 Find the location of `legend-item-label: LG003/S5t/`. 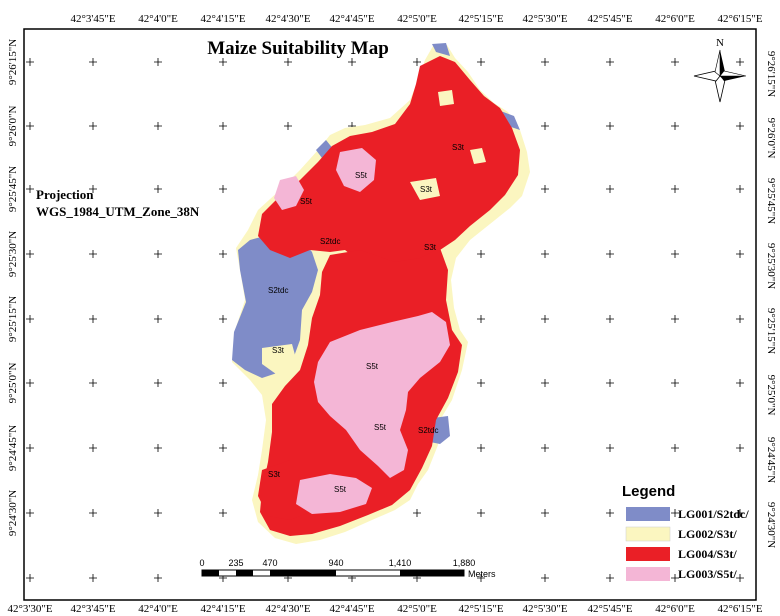

legend-item-label: LG003/S5t/ is located at coordinates (707, 574).